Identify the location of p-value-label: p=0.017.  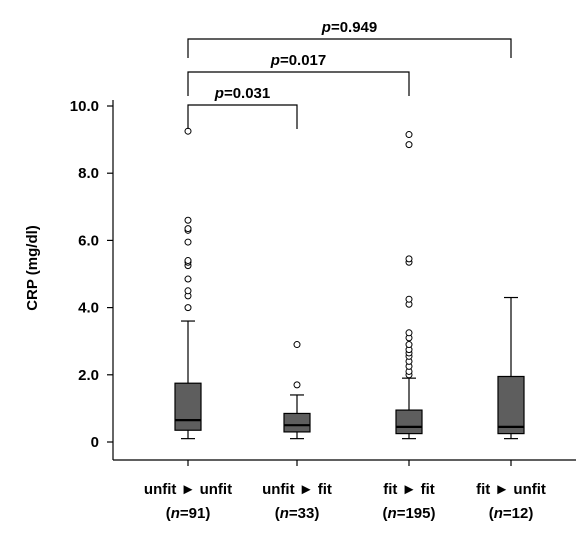
(298, 60).